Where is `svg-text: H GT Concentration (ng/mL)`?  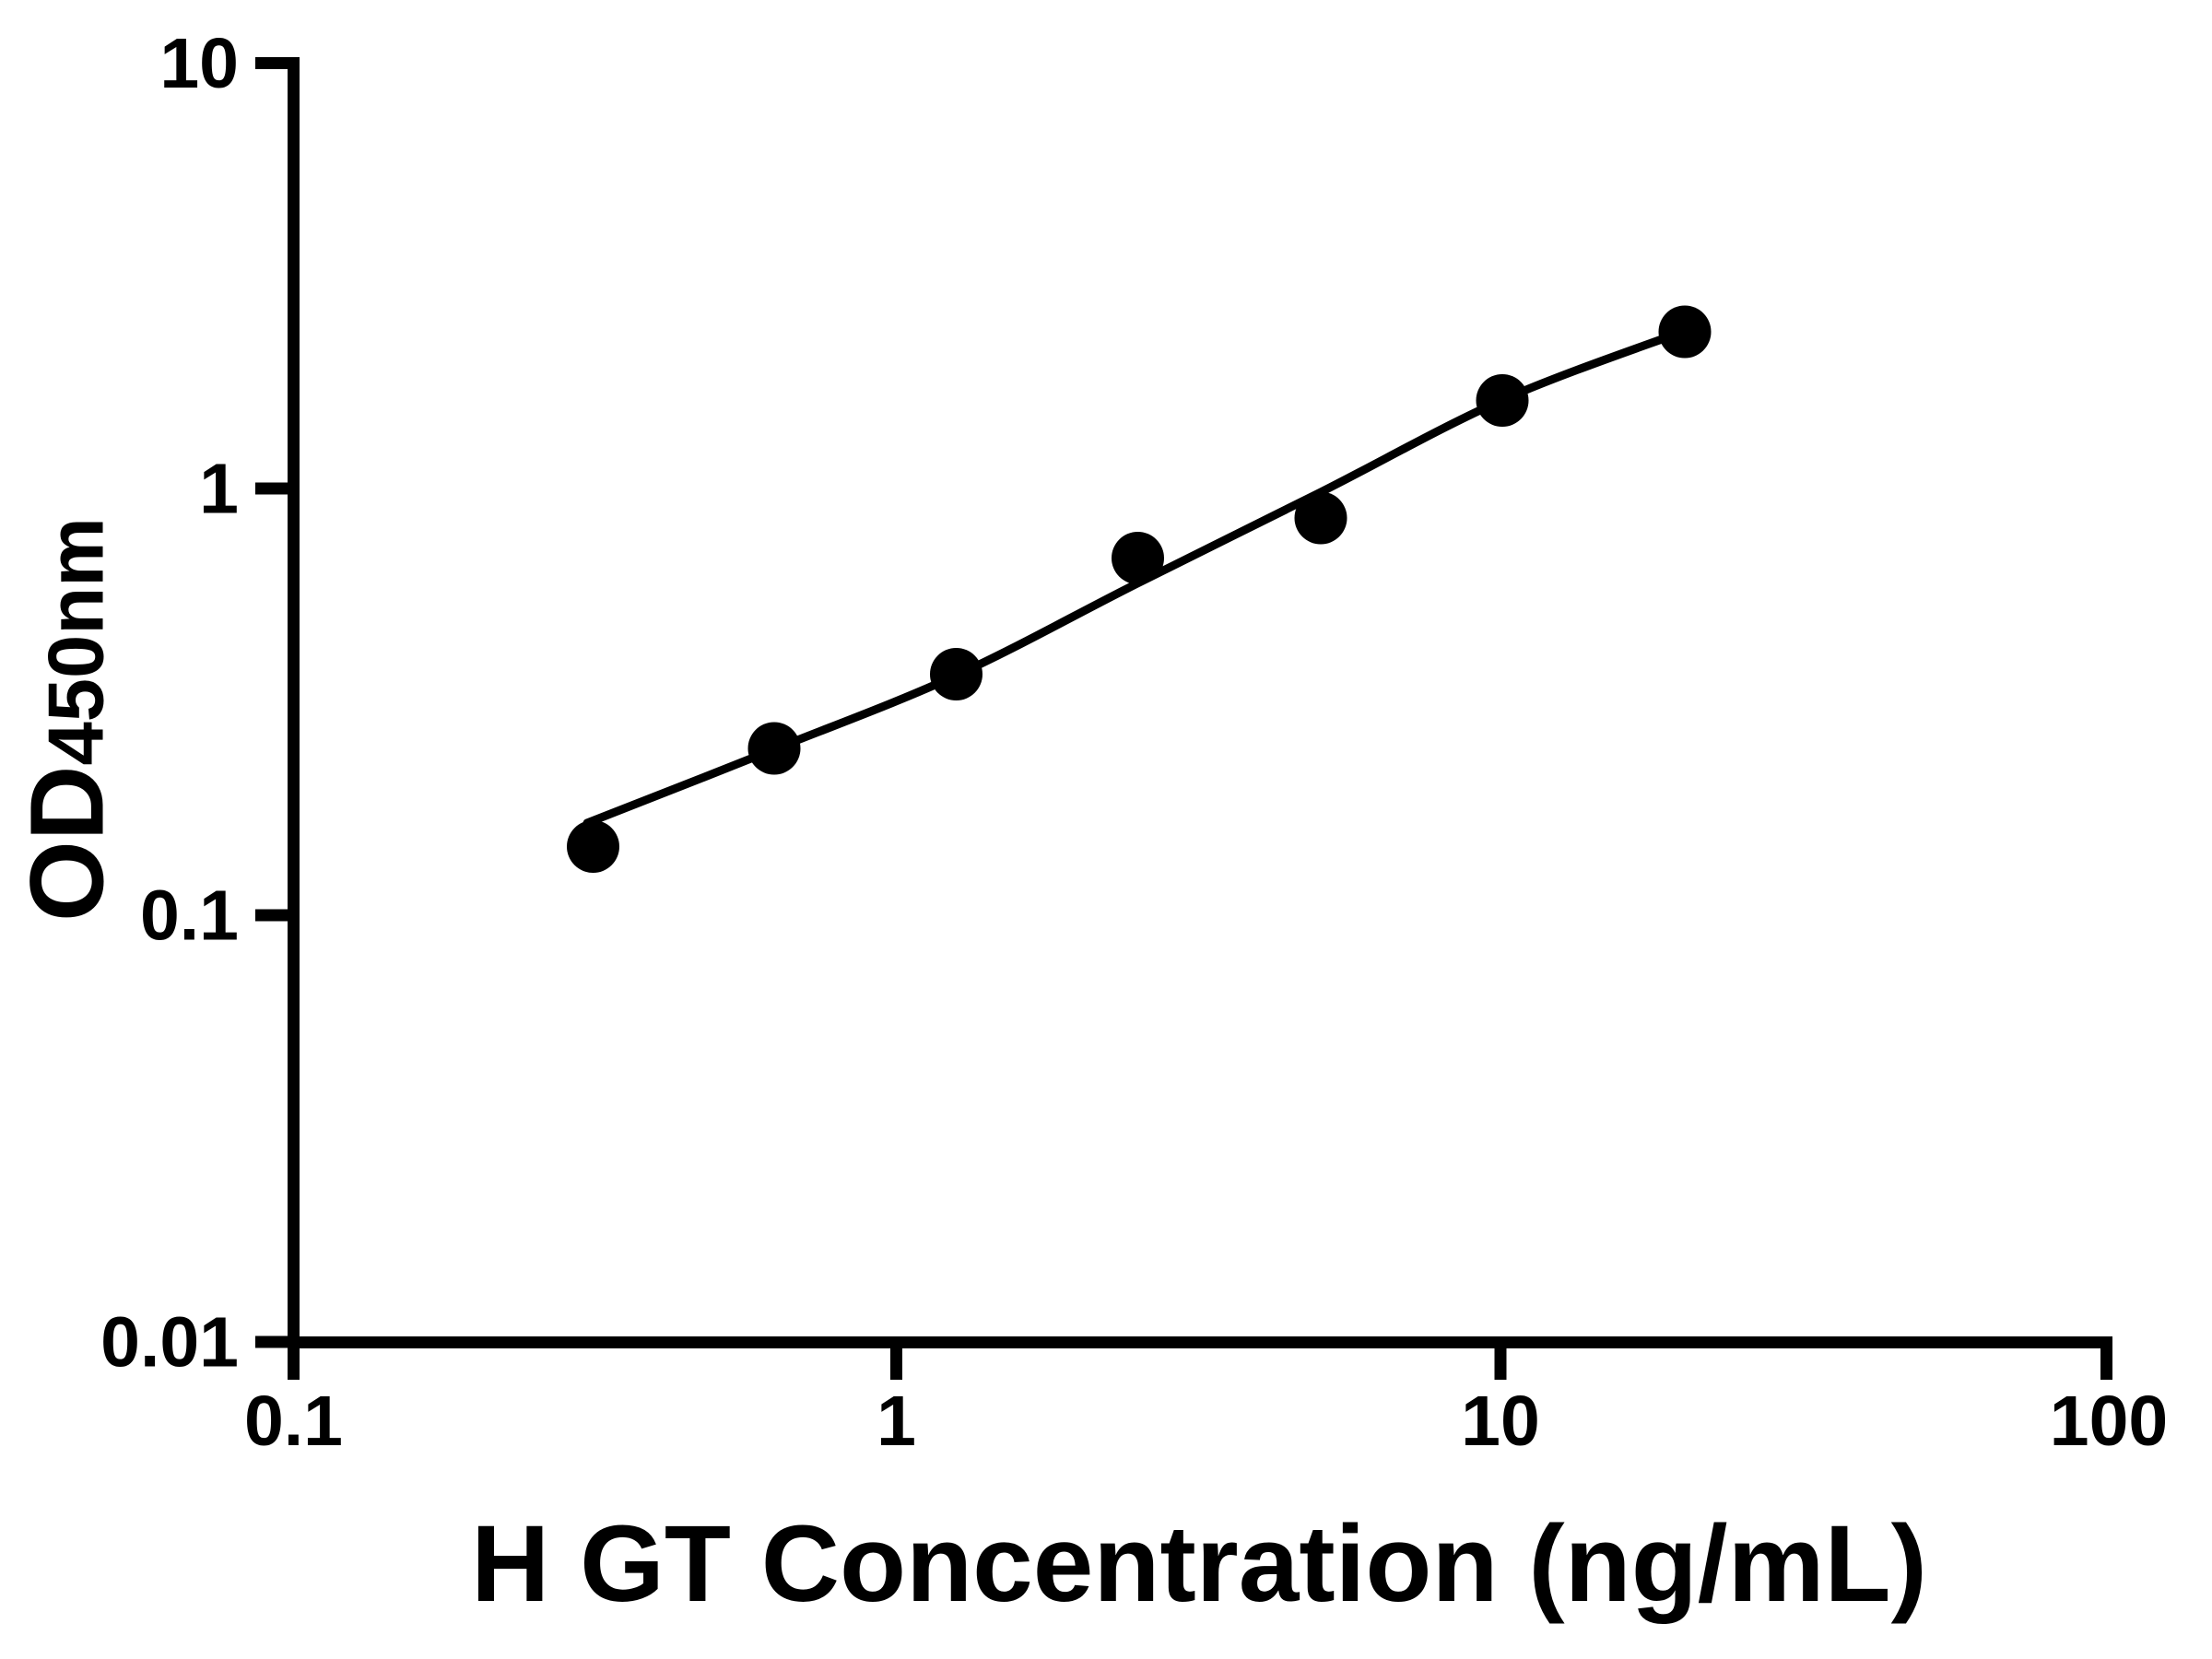 svg-text: H GT Concentration (ng/mL) is located at coordinates (1199, 1564).